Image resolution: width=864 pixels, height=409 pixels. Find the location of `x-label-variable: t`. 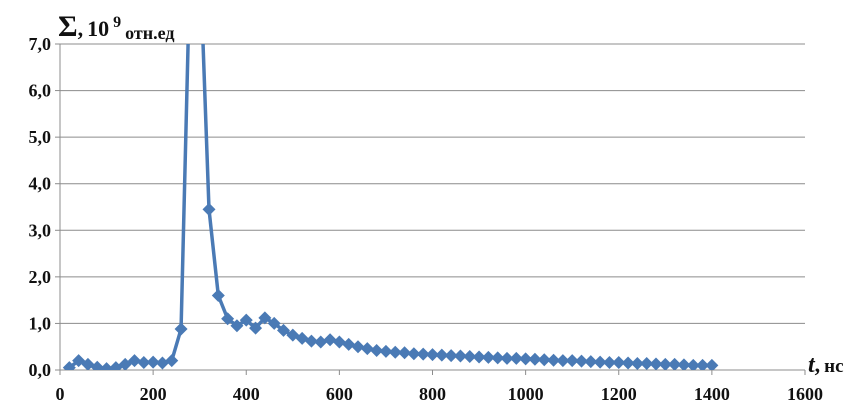

x-label-variable: t is located at coordinates (811, 365).